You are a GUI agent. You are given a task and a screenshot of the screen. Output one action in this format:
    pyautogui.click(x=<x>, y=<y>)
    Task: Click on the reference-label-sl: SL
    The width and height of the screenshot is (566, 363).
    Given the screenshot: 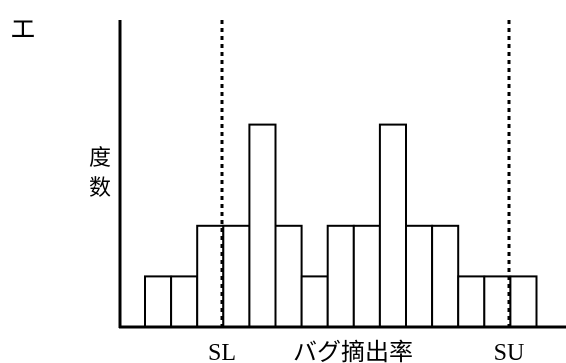 What is the action you would take?
    pyautogui.click(x=222, y=351)
    